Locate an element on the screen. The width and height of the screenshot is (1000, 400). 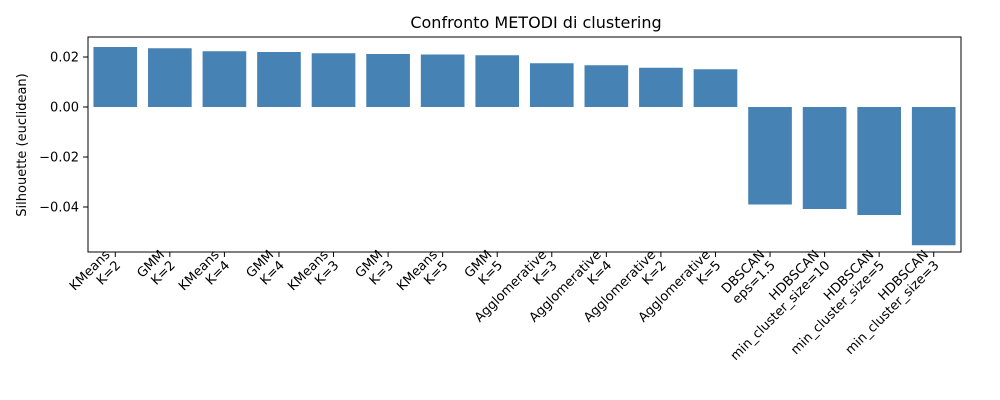
y-tick-label: 0.00 is located at coordinates (64, 108).